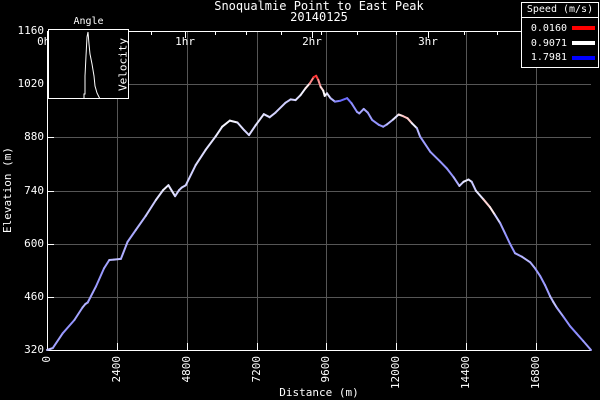 The width and height of the screenshot is (600, 400). I want to click on legend-entry: 0.0160, so click(560, 28).